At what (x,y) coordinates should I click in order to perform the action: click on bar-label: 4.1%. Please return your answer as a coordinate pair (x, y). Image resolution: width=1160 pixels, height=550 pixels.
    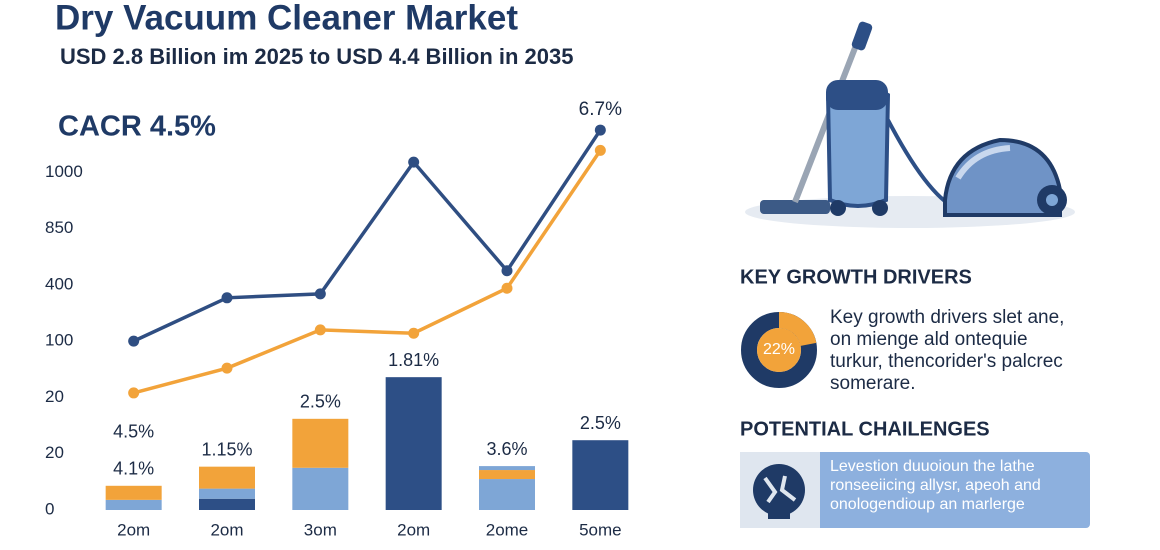
    Looking at the image, I should click on (133, 469).